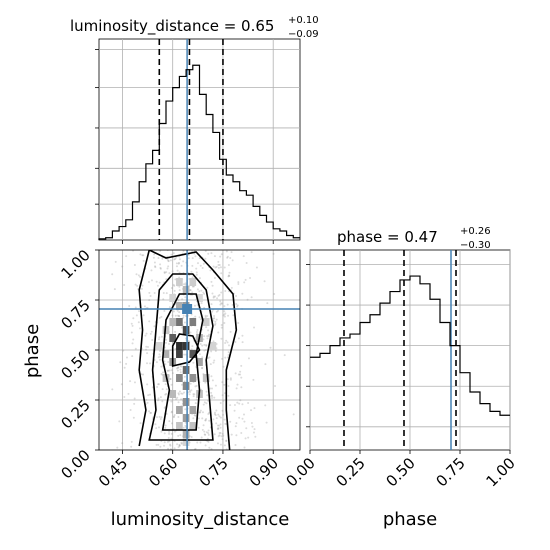 This screenshot has height=550, width=550. What do you see at coordinates (410, 519) in the screenshot?
I see `x-axis-label-phase: phase` at bounding box center [410, 519].